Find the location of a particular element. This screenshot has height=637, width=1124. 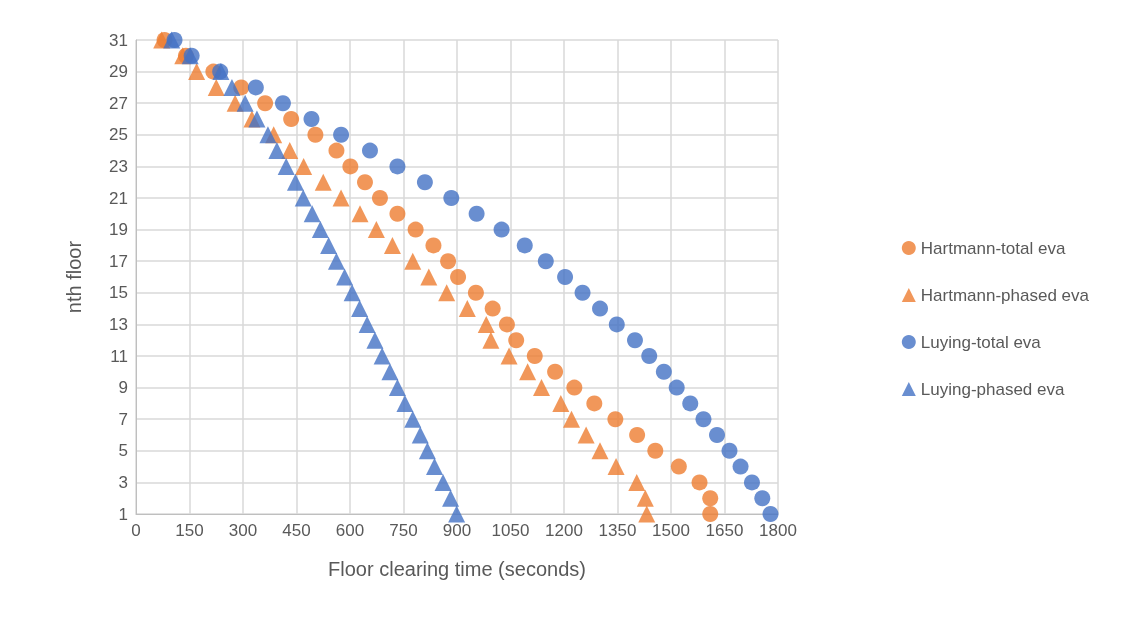

y-tick-label: 9 is located at coordinates (123, 388).